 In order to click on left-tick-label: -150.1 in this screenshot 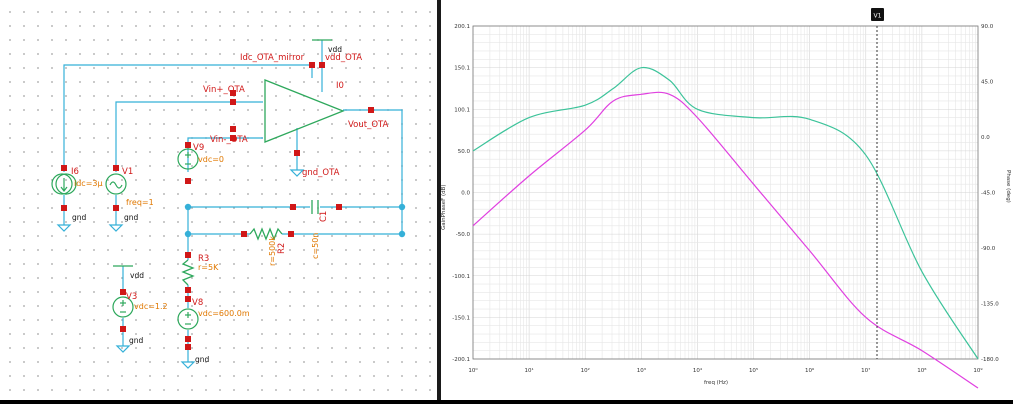, I will do `click(461, 318)`.